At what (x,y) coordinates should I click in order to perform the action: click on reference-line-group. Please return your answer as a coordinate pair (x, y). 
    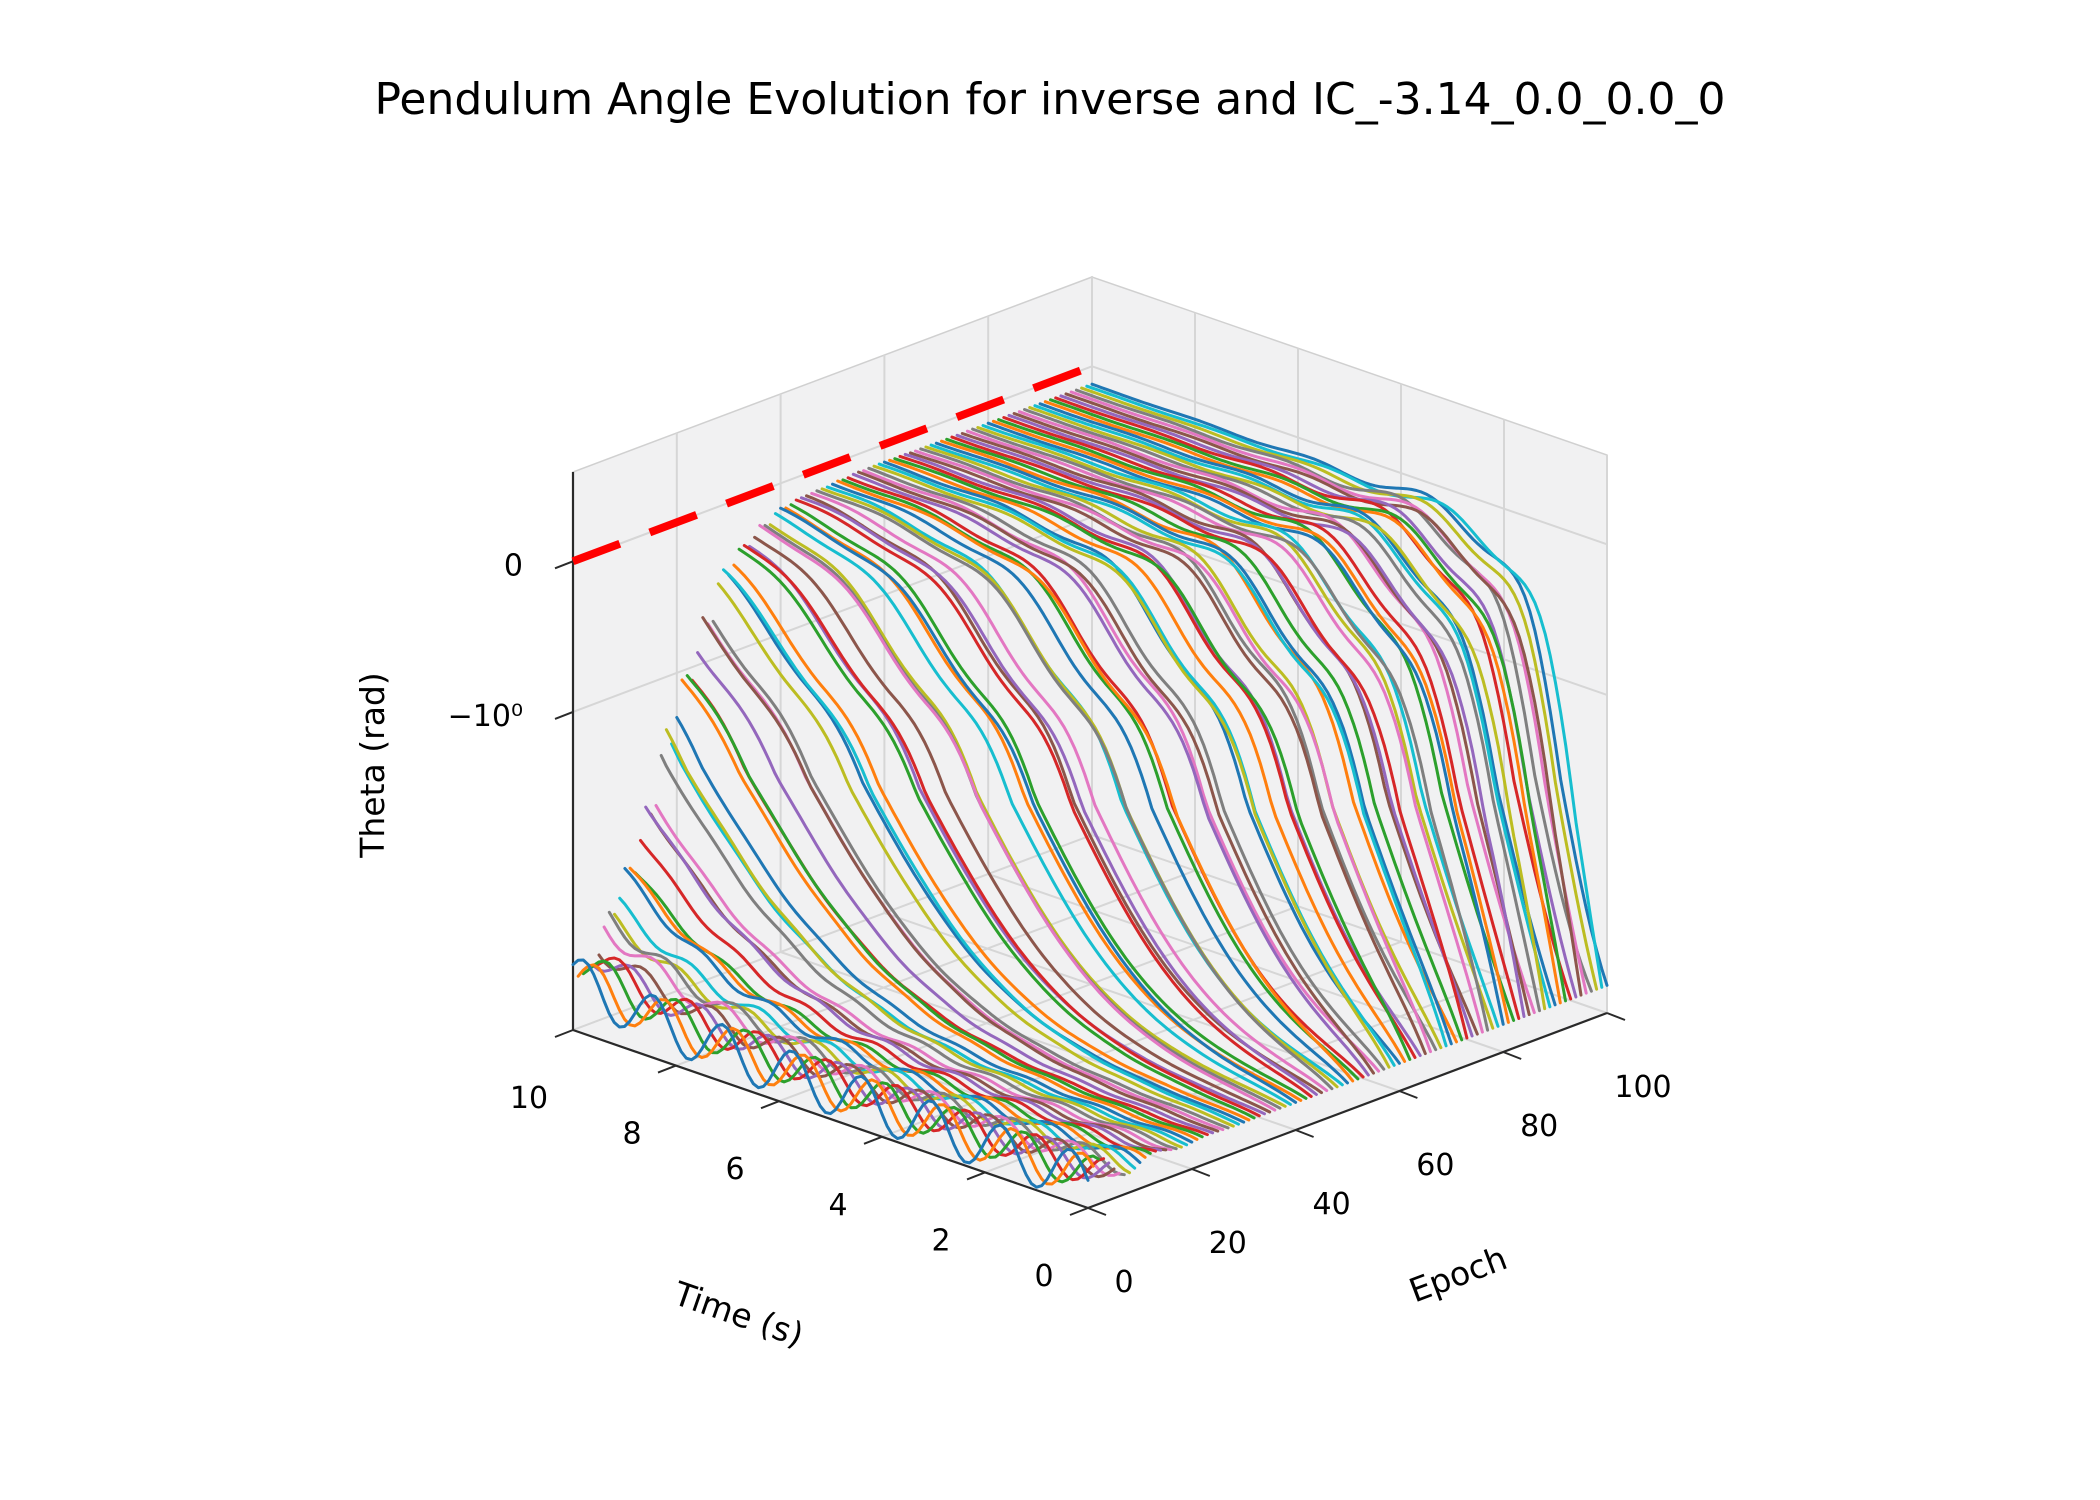
    Looking at the image, I should click on (832, 464).